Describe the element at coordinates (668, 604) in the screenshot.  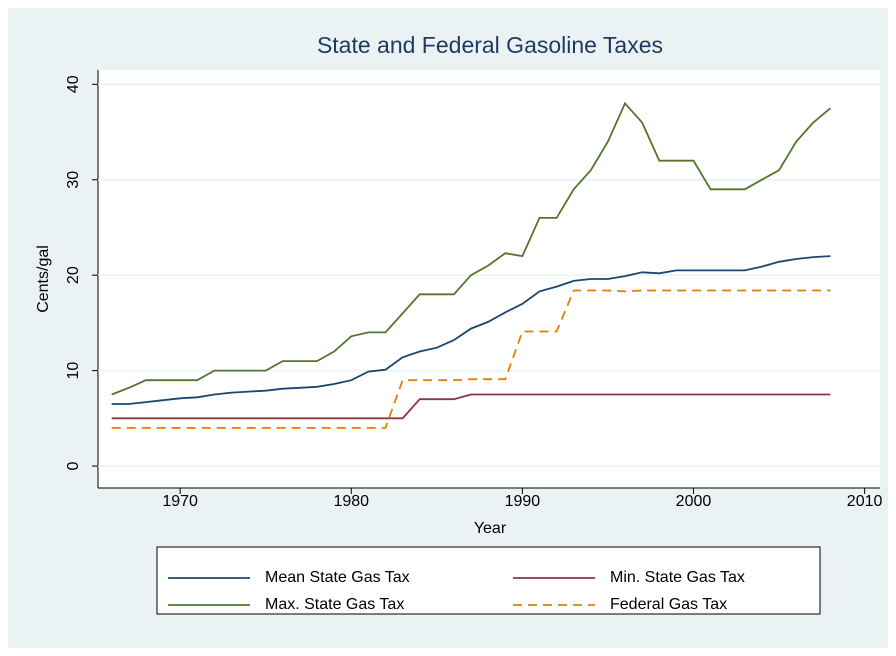
I see `legend-label: Federal Gas Tax` at that location.